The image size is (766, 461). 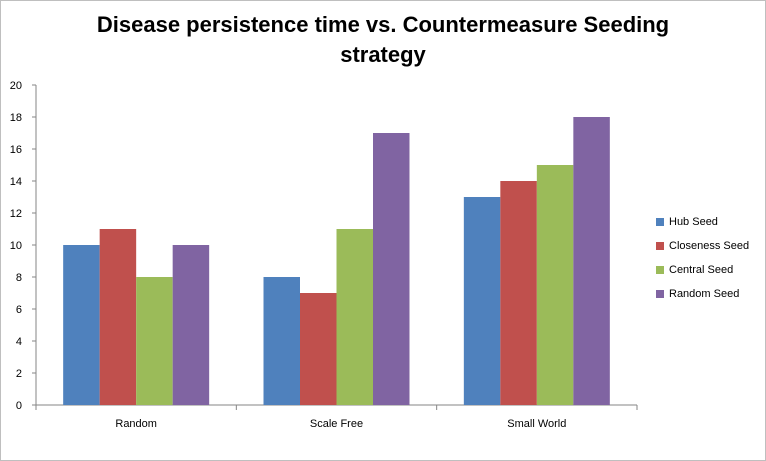 What do you see at coordinates (518, 293) in the screenshot?
I see `bar-closeness-seed-small-world` at bounding box center [518, 293].